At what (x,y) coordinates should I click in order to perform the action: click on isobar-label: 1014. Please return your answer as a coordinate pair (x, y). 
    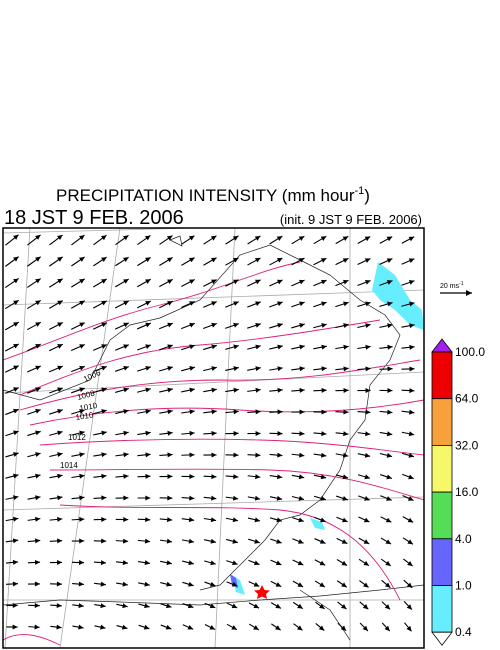
    Looking at the image, I should click on (69, 465).